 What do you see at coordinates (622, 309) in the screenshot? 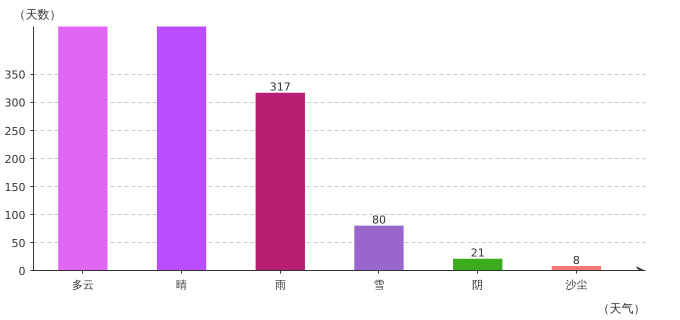
I see `x-axis-title: （天气）` at bounding box center [622, 309].